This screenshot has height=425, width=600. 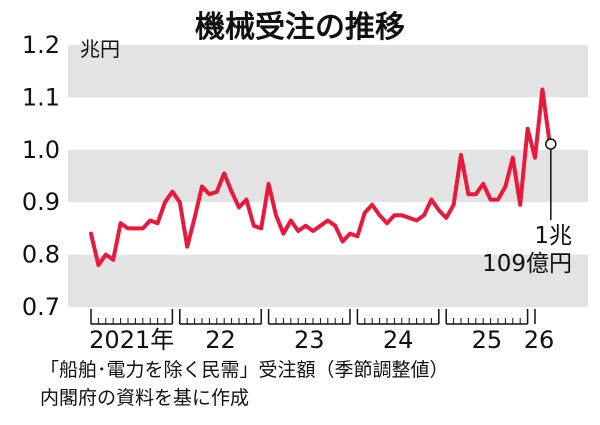 I want to click on year-label: 26, so click(x=539, y=340).